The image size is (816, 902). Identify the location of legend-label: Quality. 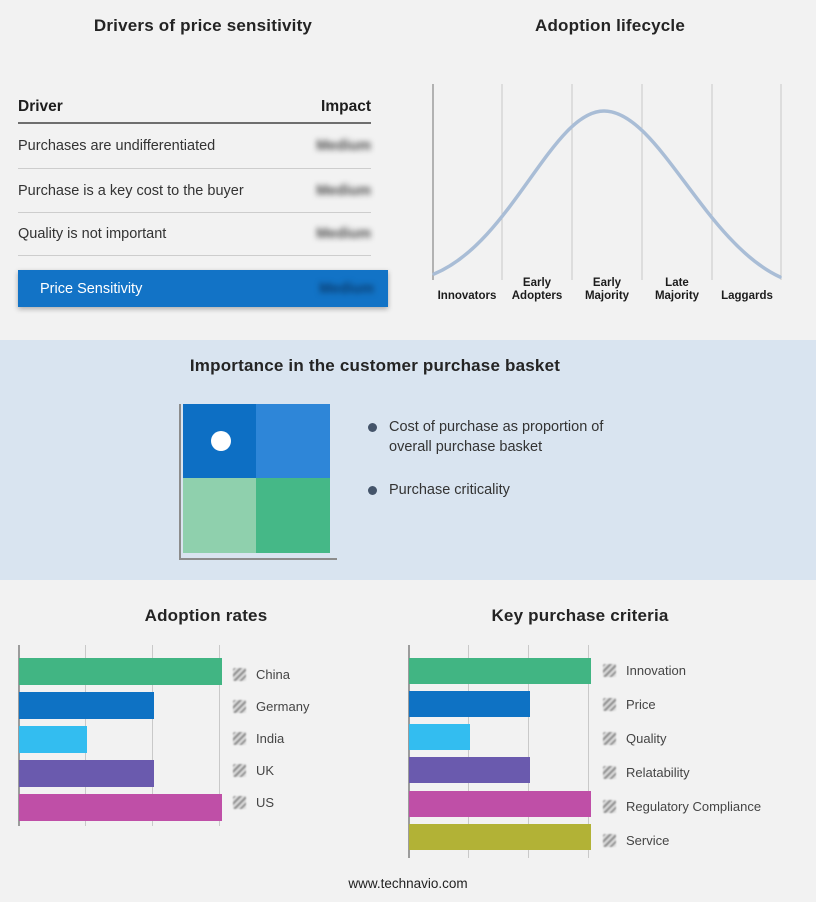
(646, 738).